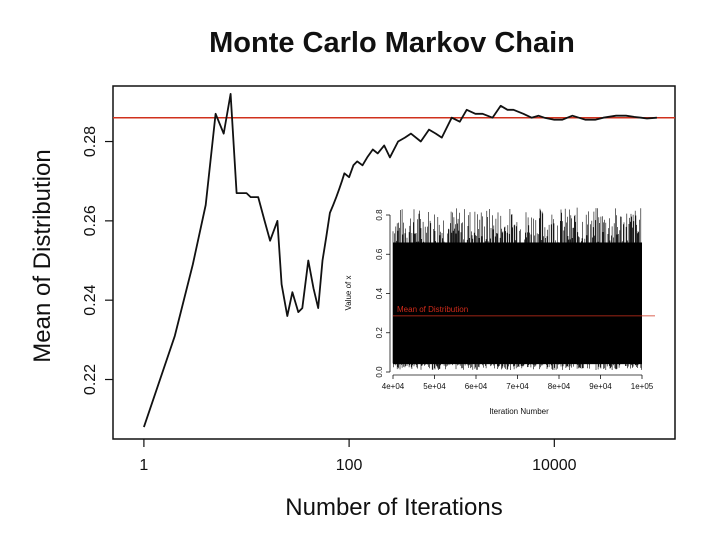  Describe the element at coordinates (379, 215) in the screenshot. I see `inset-y-tick-label: 0.8` at that location.